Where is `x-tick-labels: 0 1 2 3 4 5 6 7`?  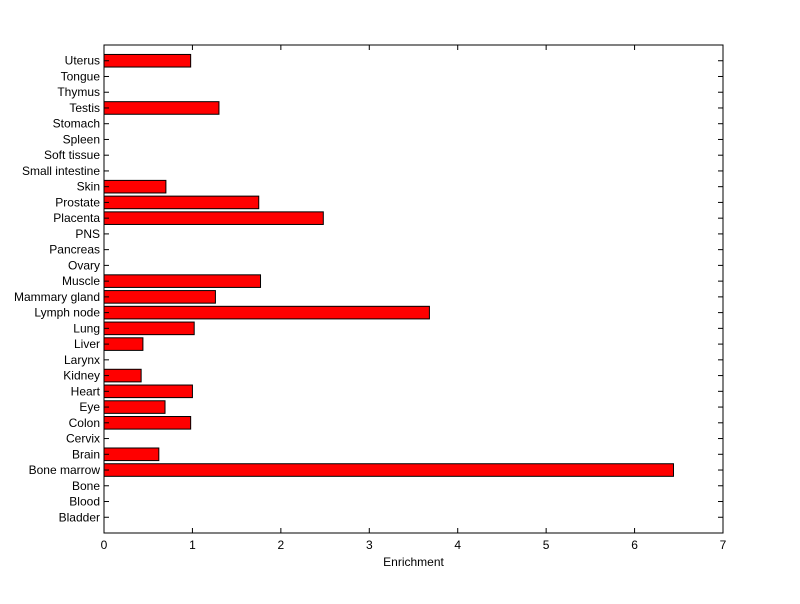
x-tick-labels: 0 1 2 3 4 5 6 7 is located at coordinates (414, 545).